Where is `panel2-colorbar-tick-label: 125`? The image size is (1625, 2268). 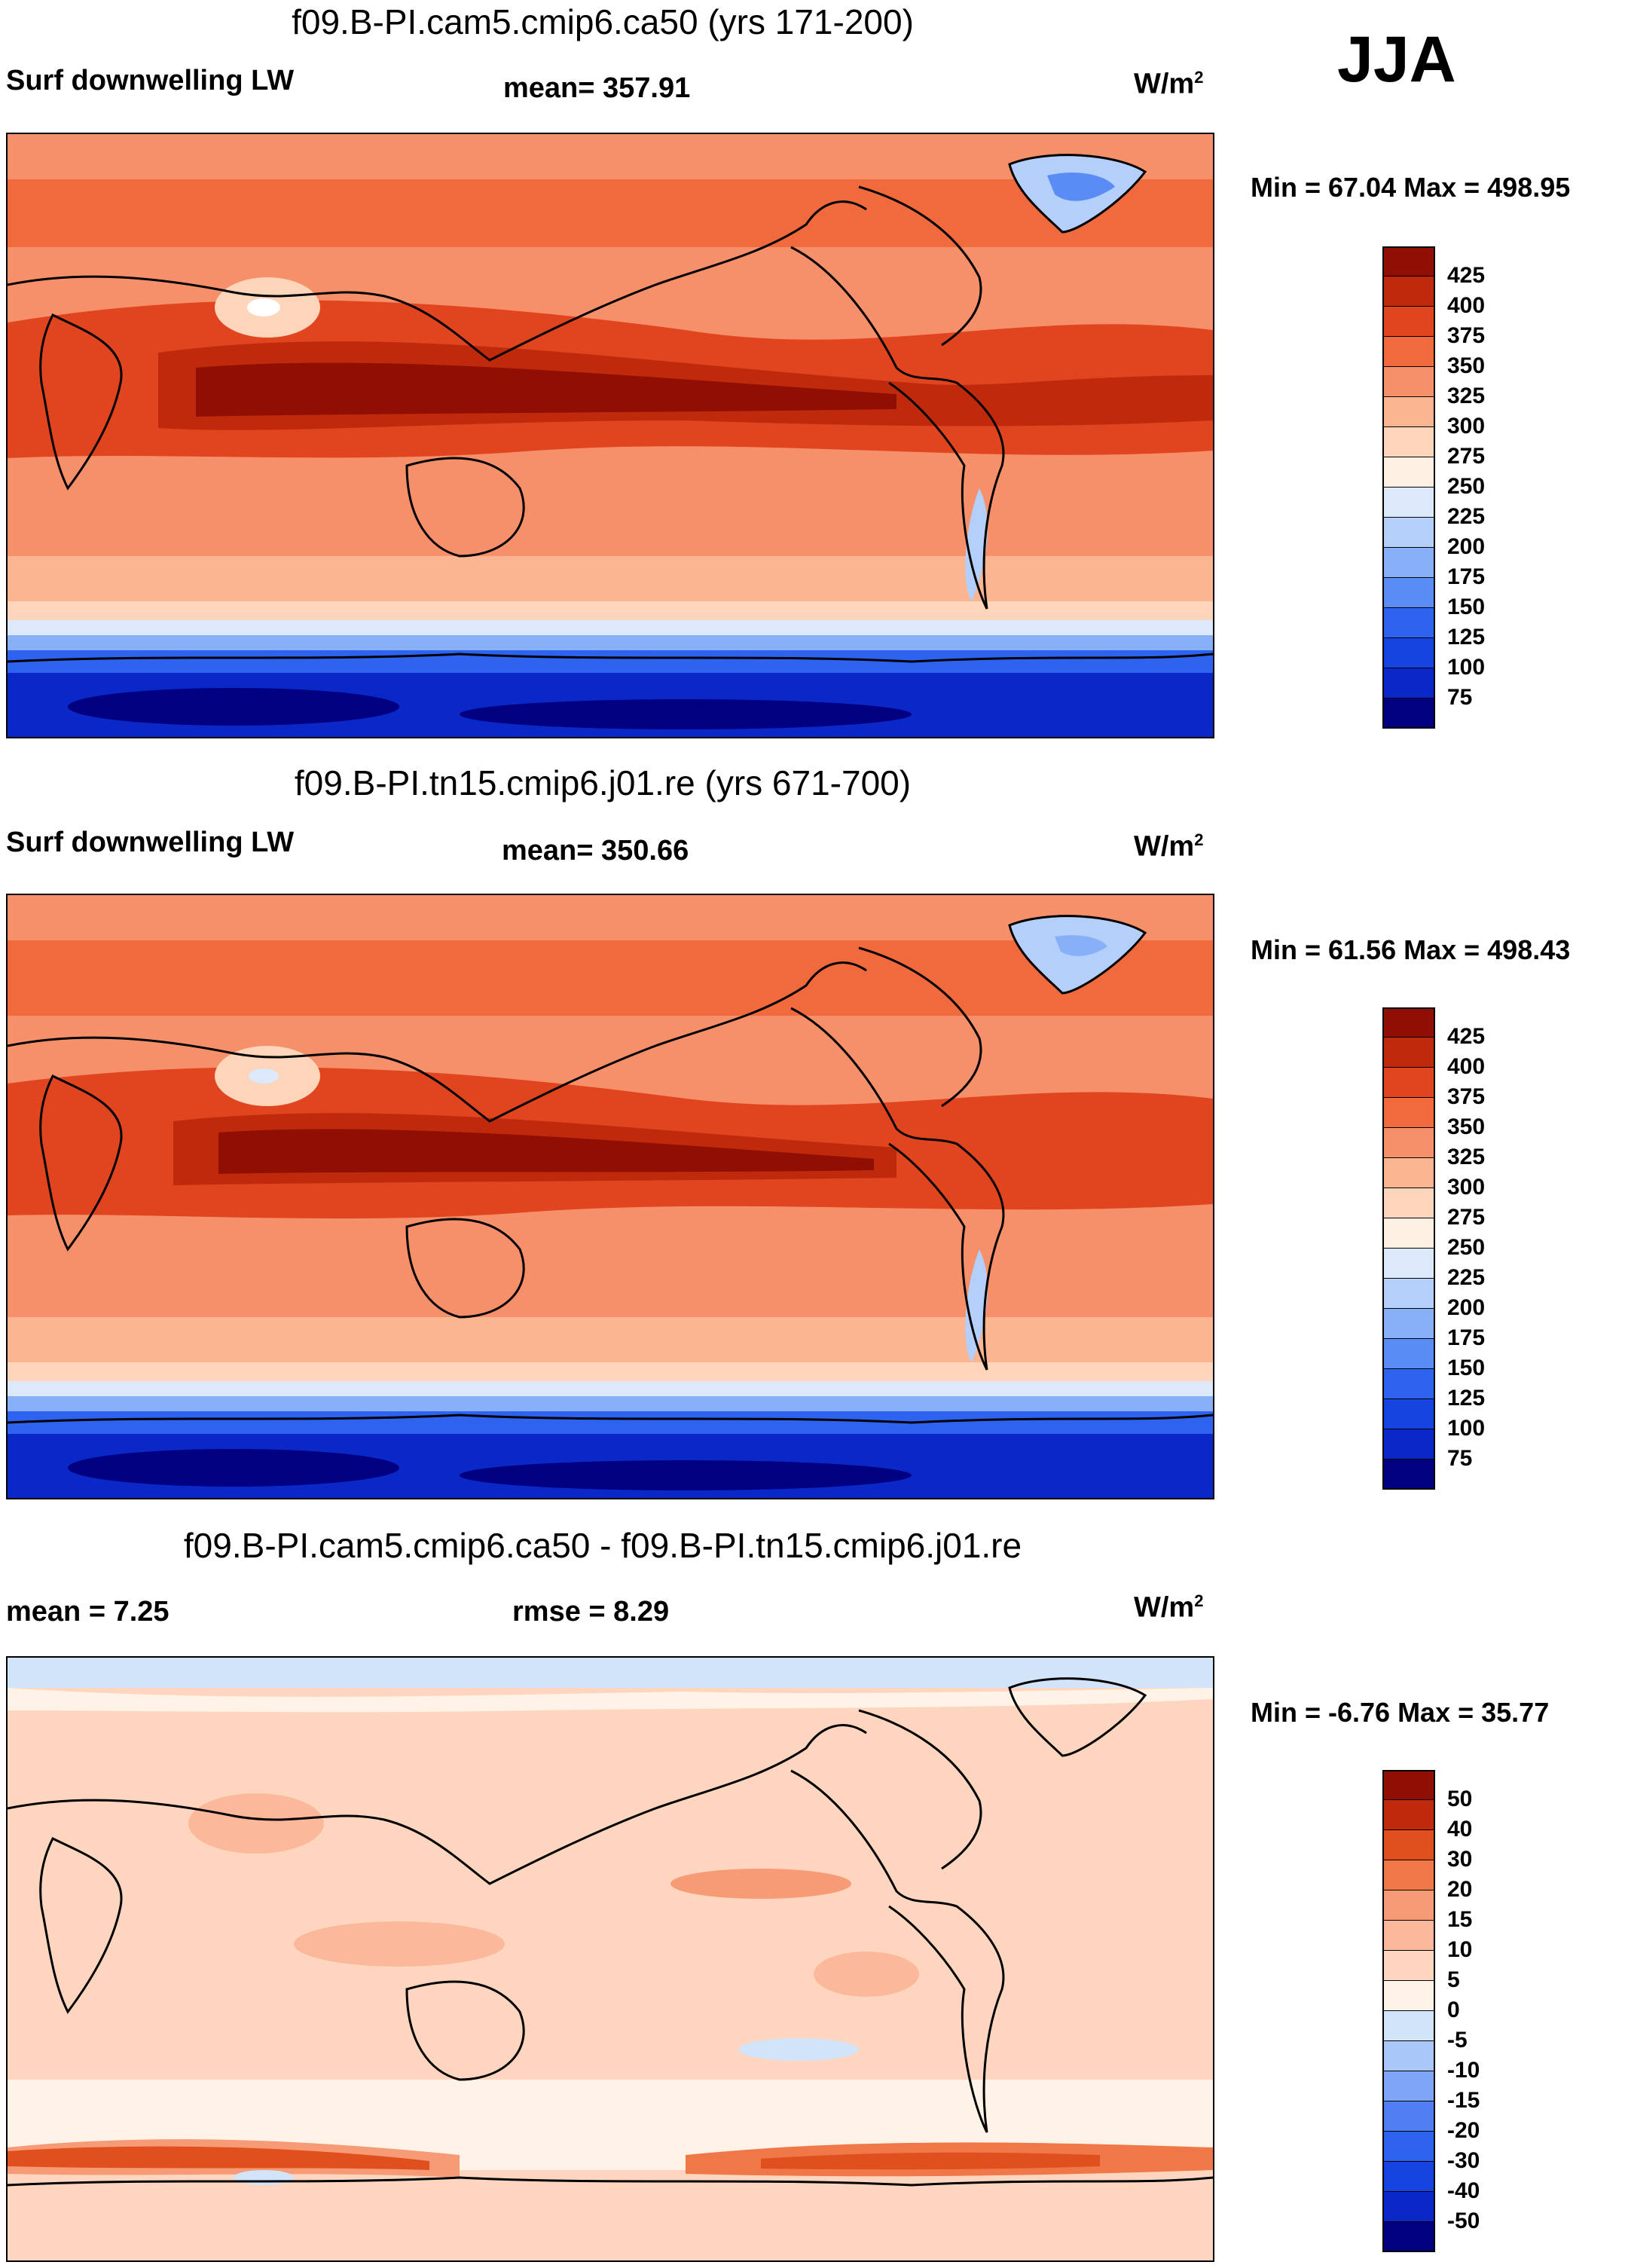
panel2-colorbar-tick-label: 125 is located at coordinates (1466, 1398).